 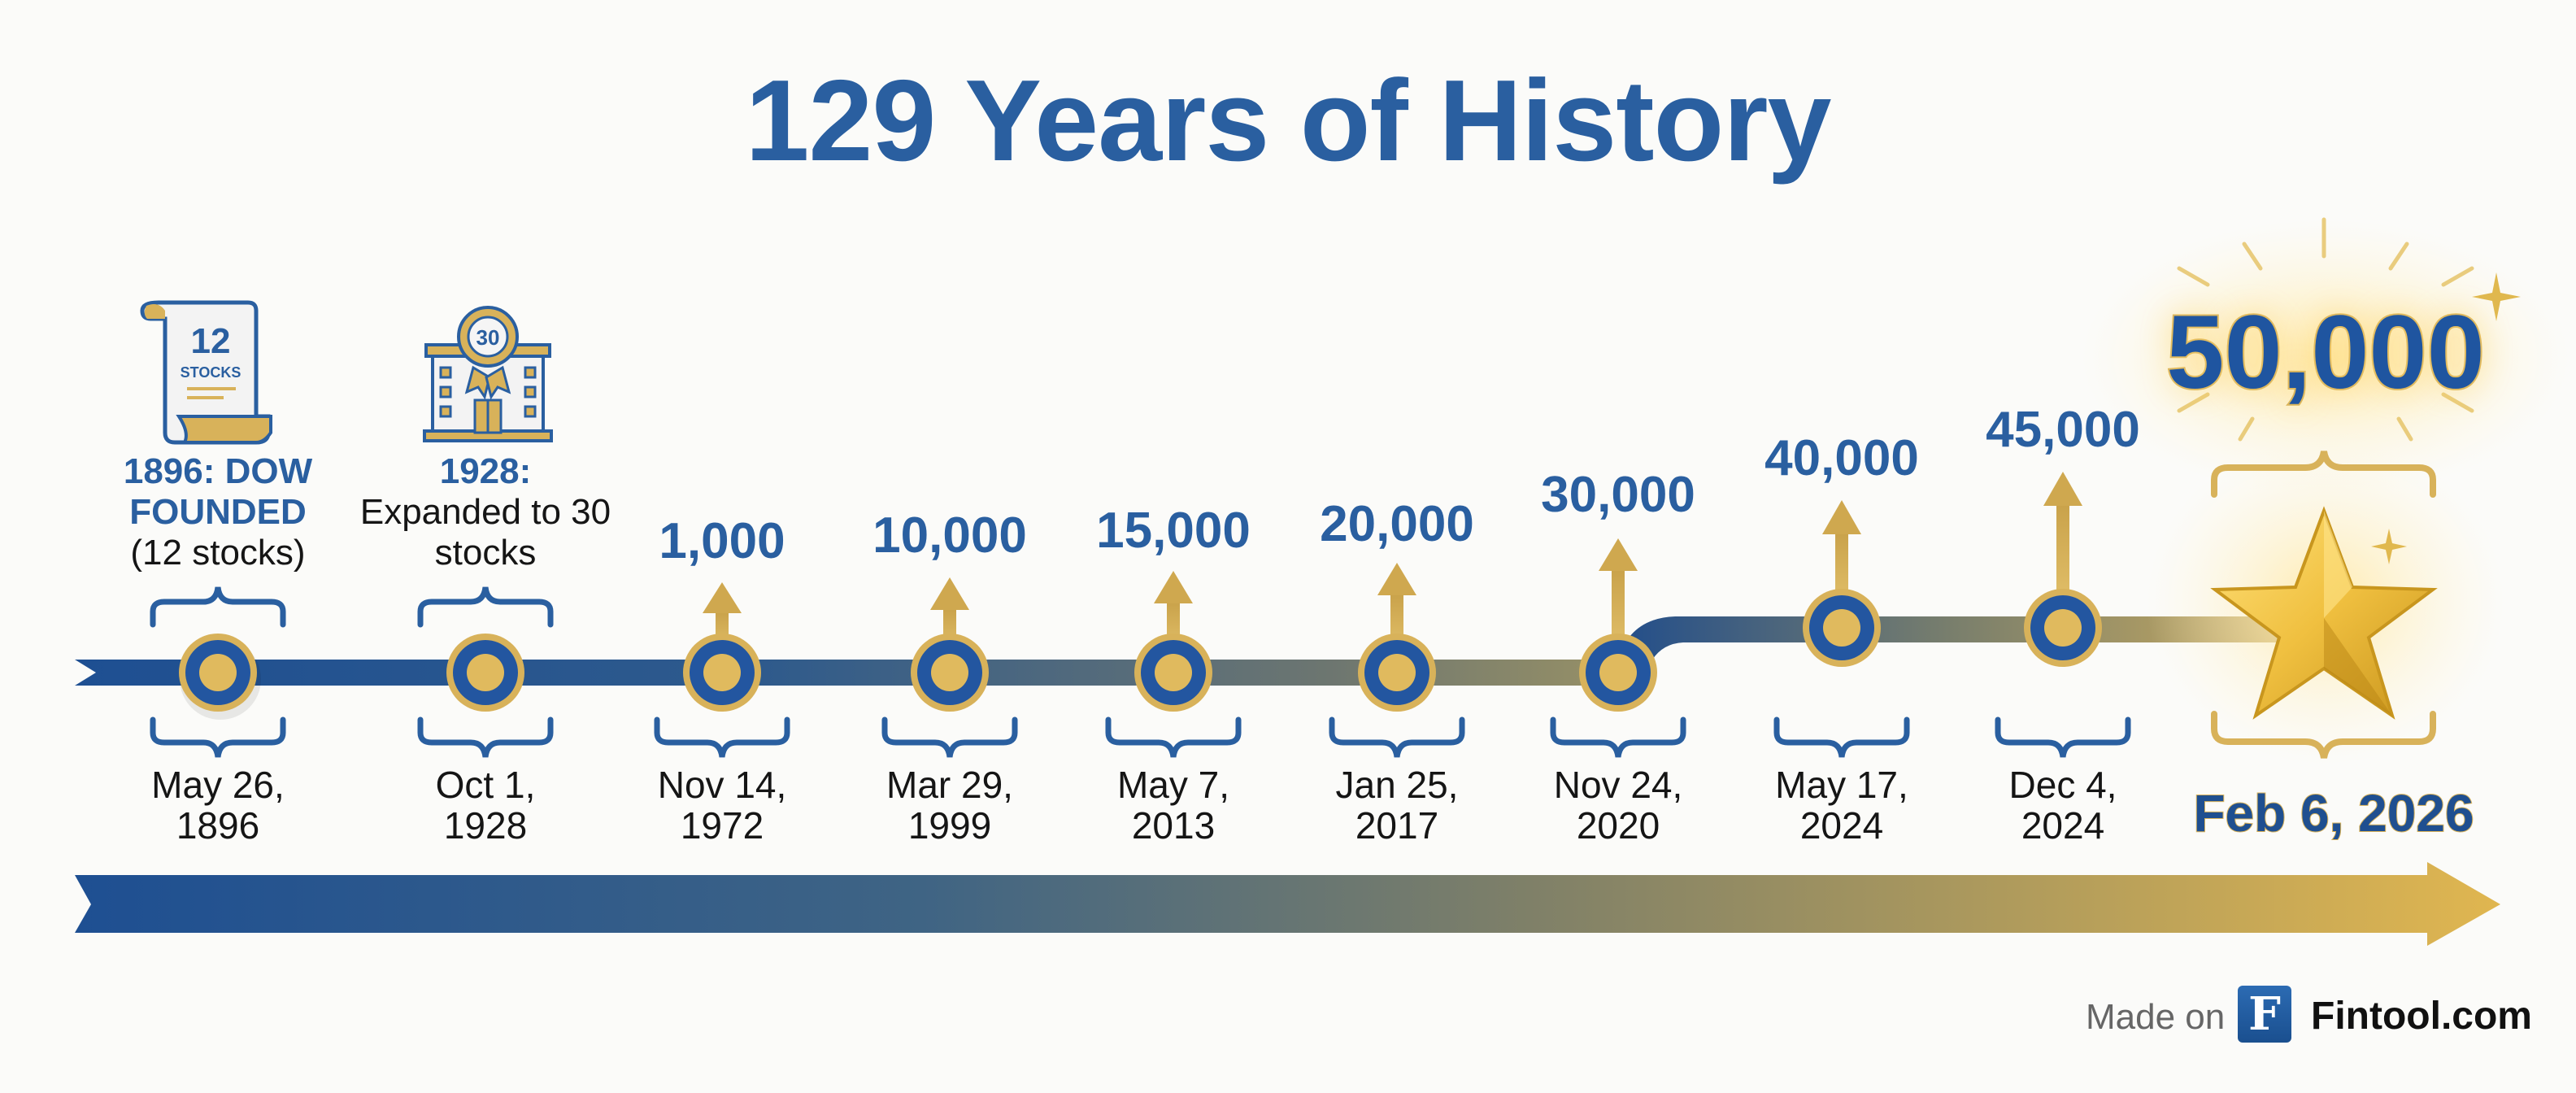 I want to click on fintool-link: Fintool.com, so click(x=2422, y=1016).